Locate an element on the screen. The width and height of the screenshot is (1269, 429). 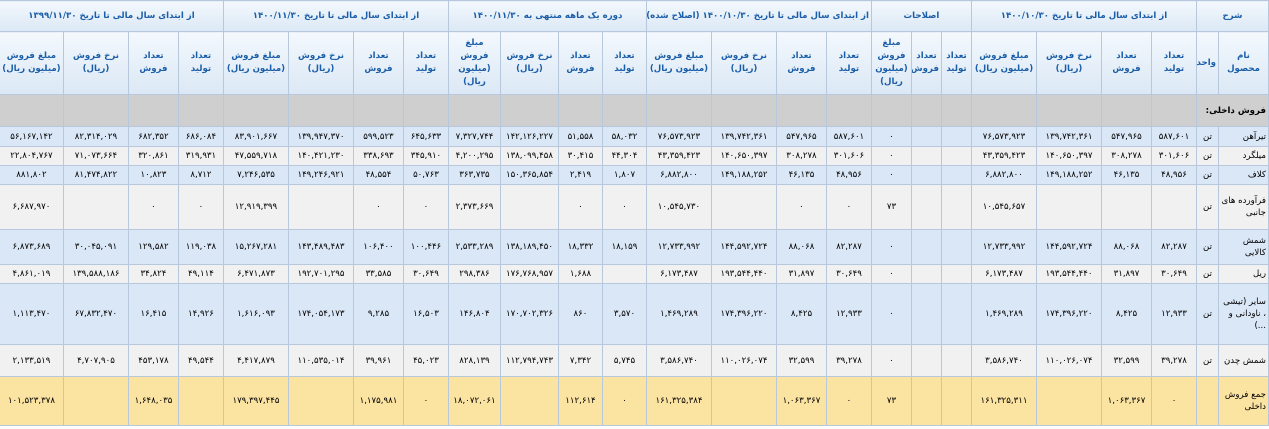
cell: ۷,۳۲۷,۷۴۴ is located at coordinates (474, 136).